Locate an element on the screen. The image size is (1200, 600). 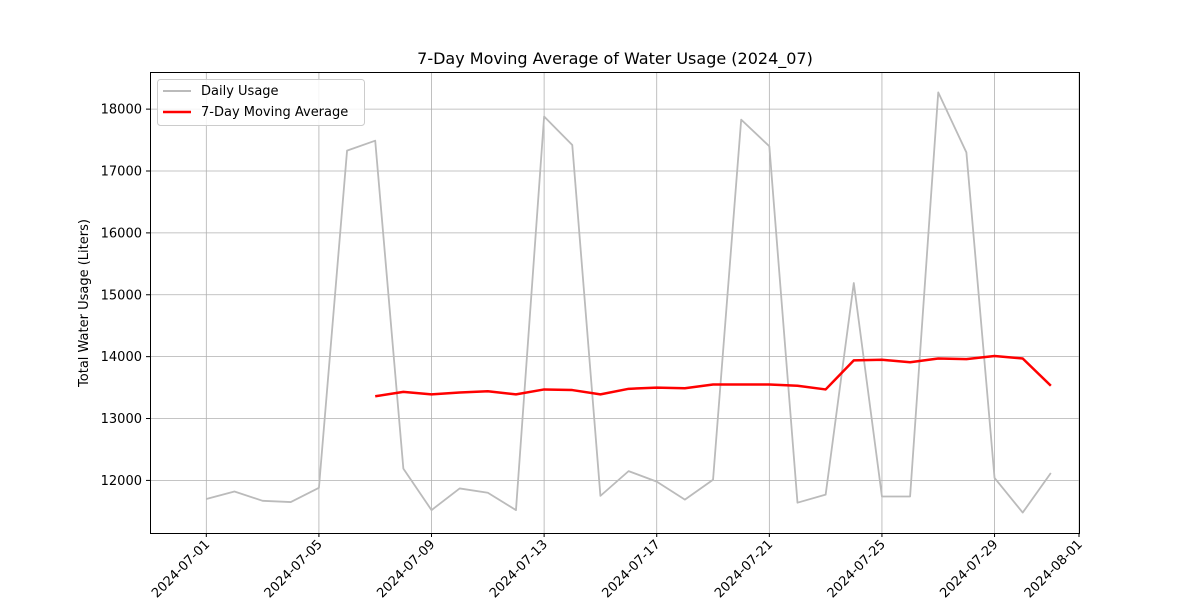
legend: Daily Usage 7-Day Moving Average is located at coordinates (261, 102).